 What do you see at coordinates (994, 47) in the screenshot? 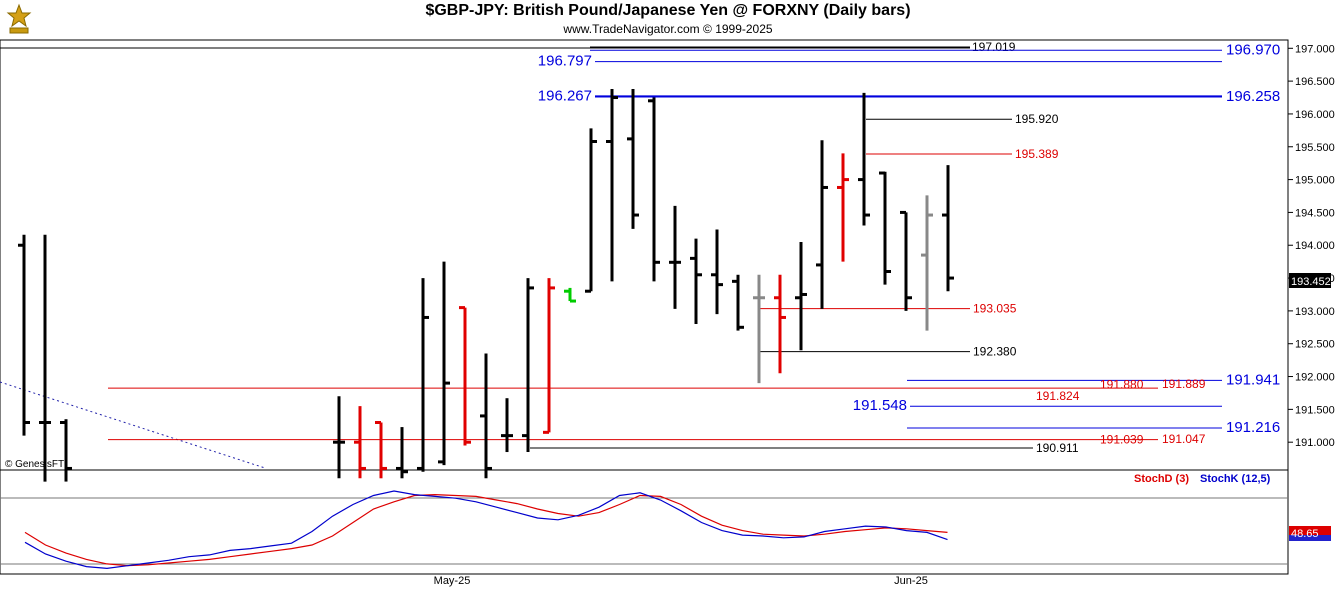
I see `level-label: 197.019` at bounding box center [994, 47].